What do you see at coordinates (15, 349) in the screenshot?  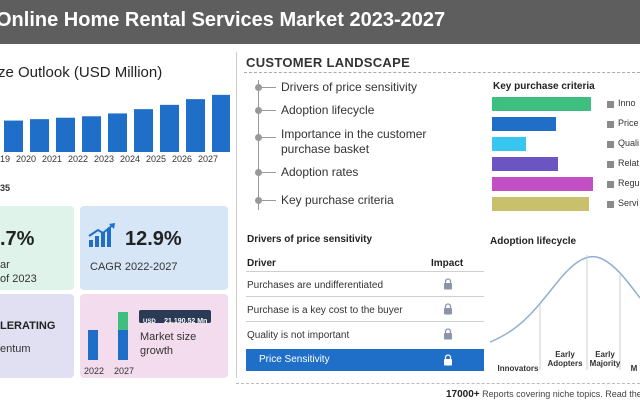 I see `momentum-subtitle: entum` at bounding box center [15, 349].